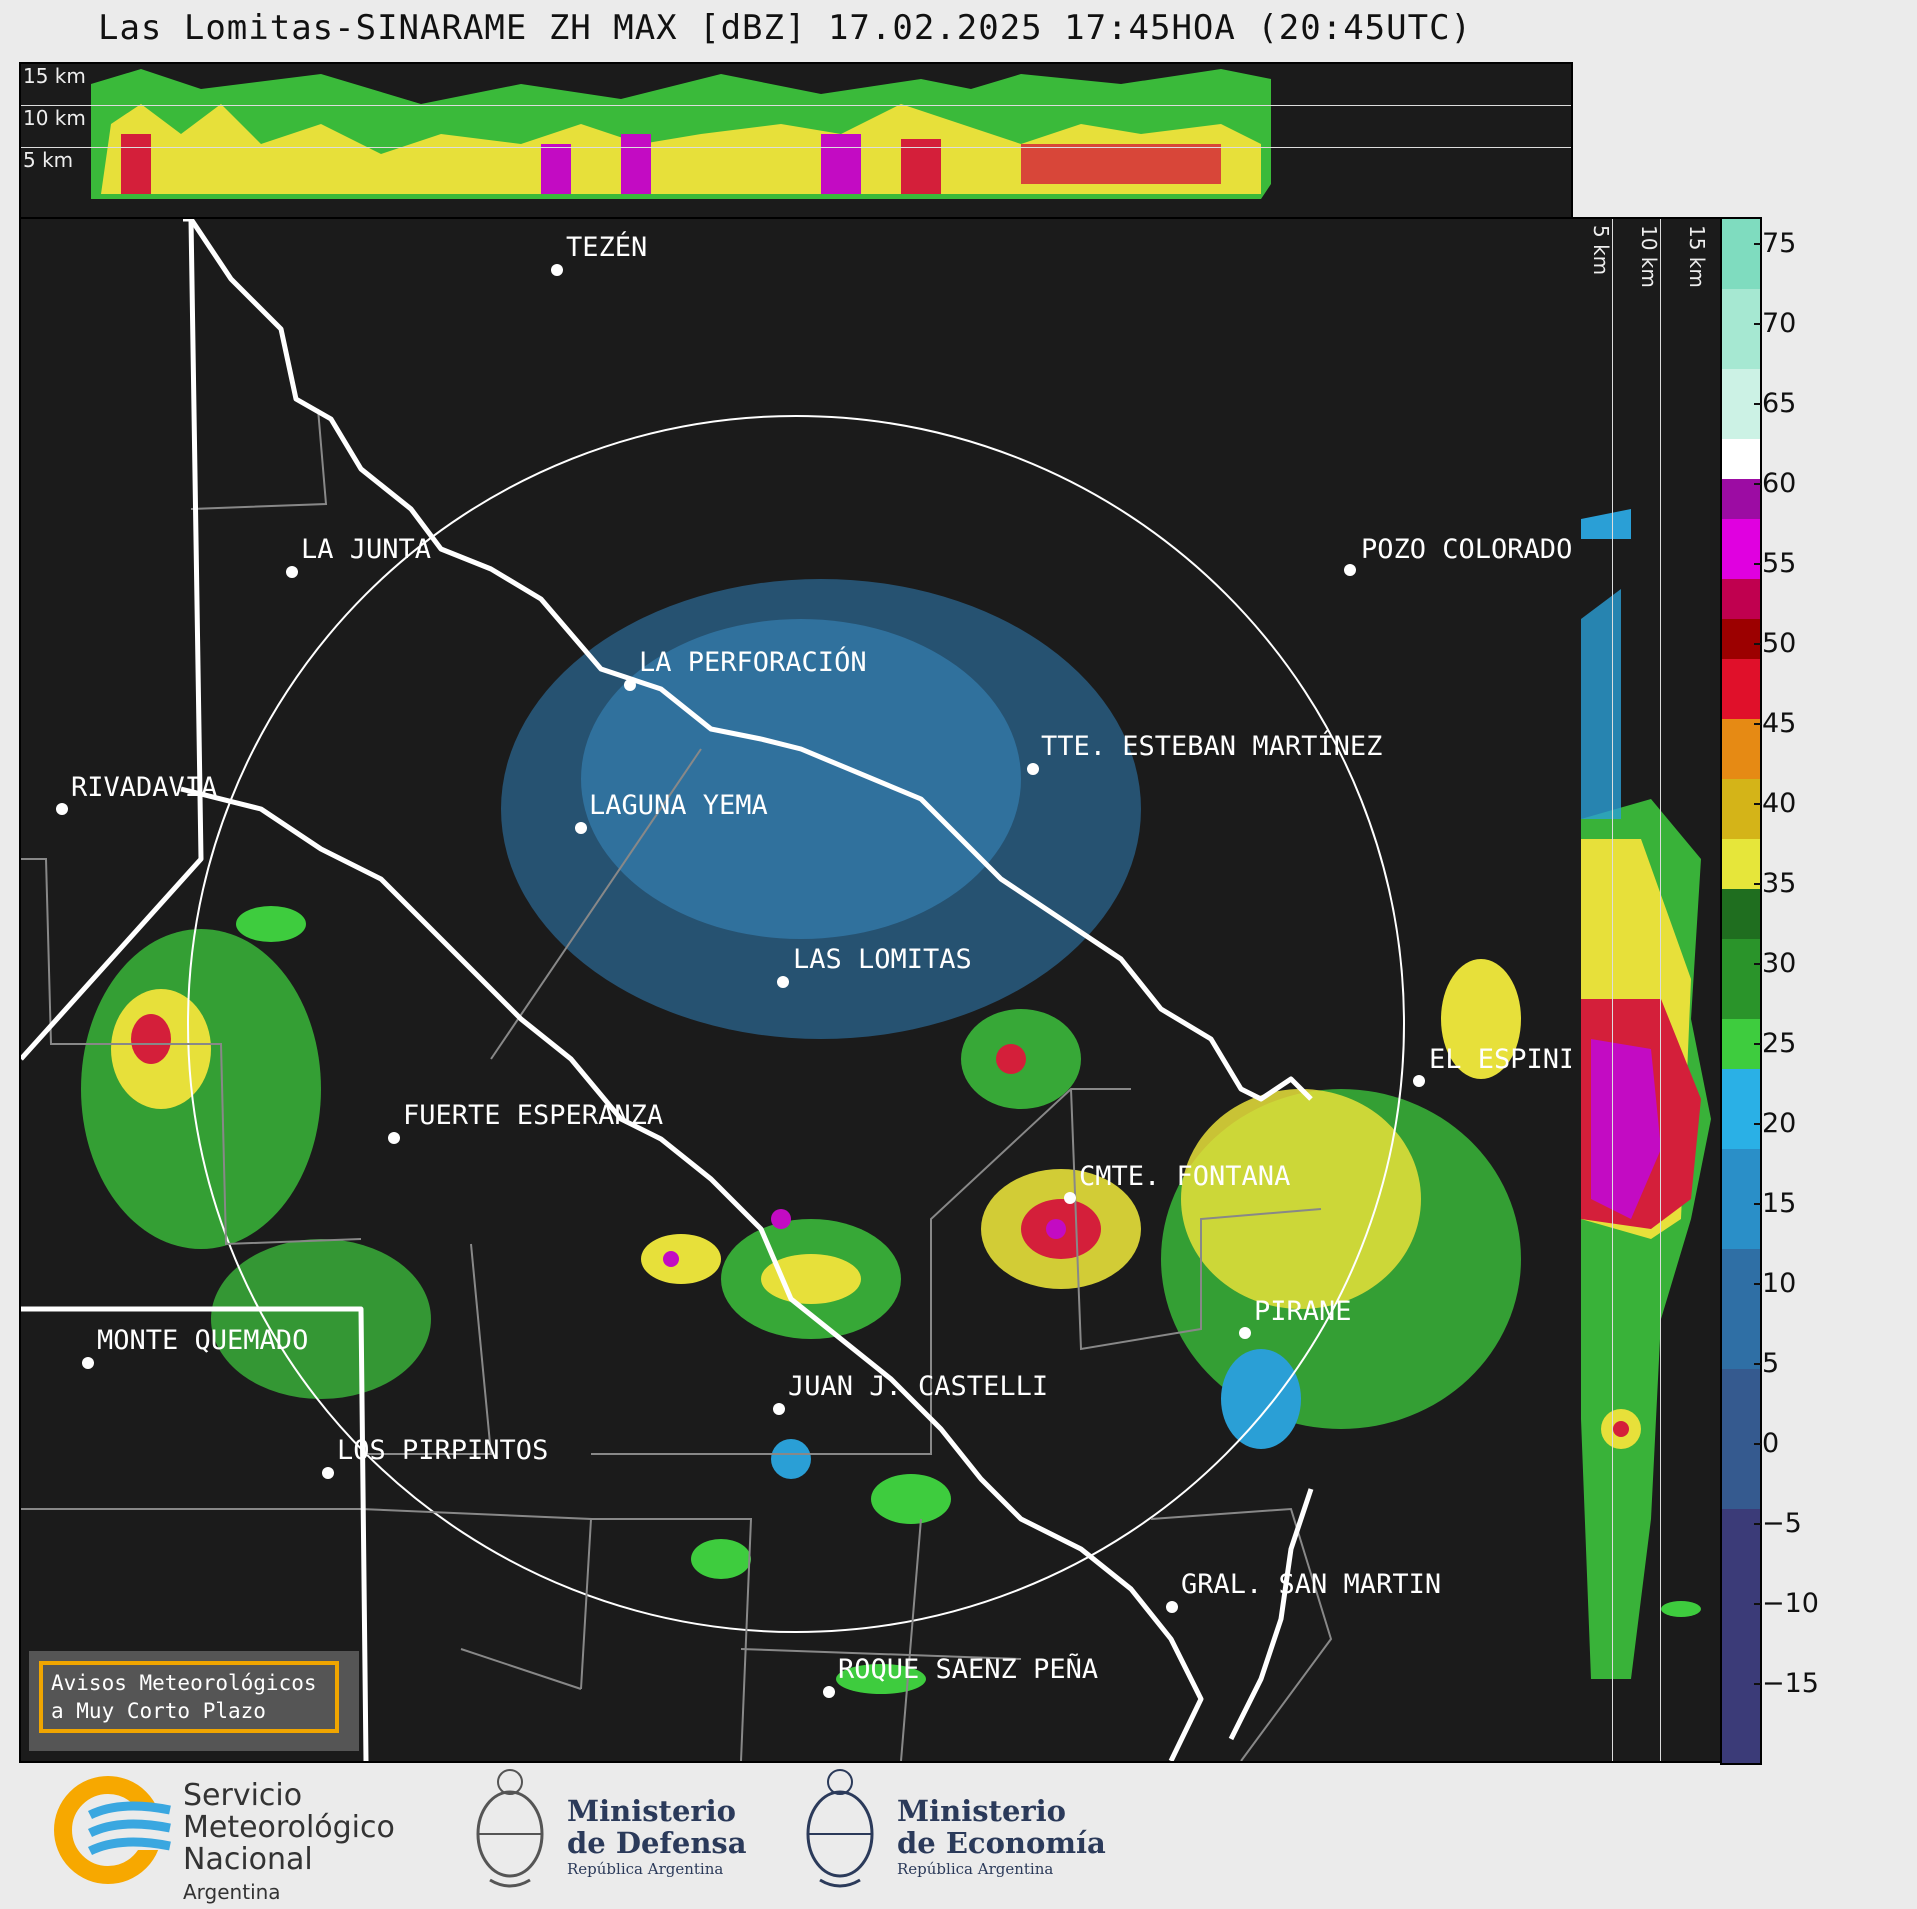 Image resolution: width=1917 pixels, height=1909 pixels. I want to click on economia-line-1: Ministerio, so click(982, 1811).